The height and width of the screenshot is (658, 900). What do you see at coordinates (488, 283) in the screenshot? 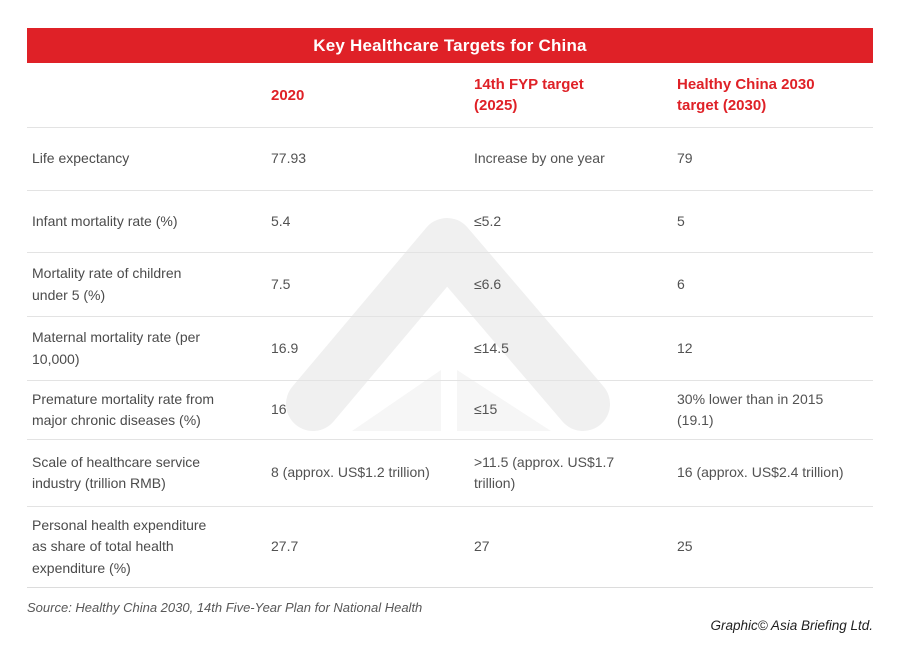
I see `value-fyp-2025: ≤6.6` at bounding box center [488, 283].